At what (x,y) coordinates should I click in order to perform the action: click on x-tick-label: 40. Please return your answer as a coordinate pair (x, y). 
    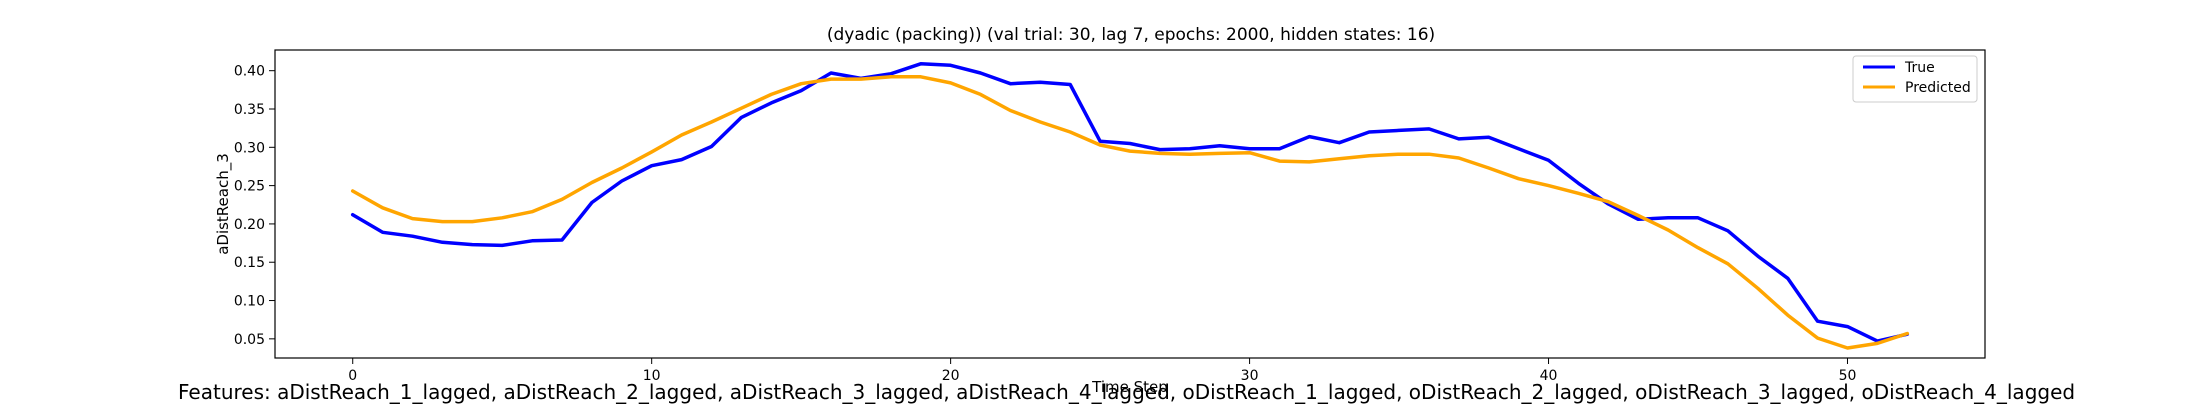
    Looking at the image, I should click on (1549, 376).